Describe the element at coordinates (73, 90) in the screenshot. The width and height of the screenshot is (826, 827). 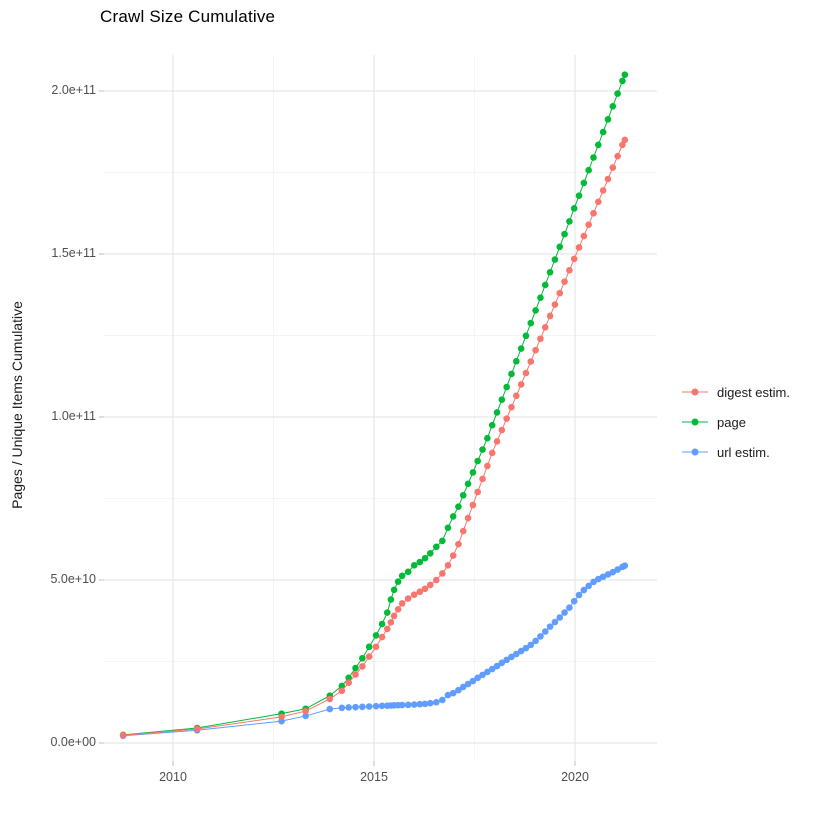
I see `y-tick-label: 2.0e+11` at that location.